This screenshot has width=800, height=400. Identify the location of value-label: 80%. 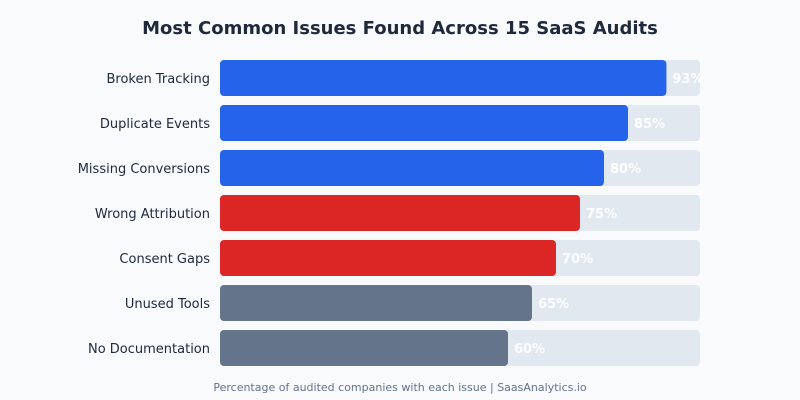
(625, 169).